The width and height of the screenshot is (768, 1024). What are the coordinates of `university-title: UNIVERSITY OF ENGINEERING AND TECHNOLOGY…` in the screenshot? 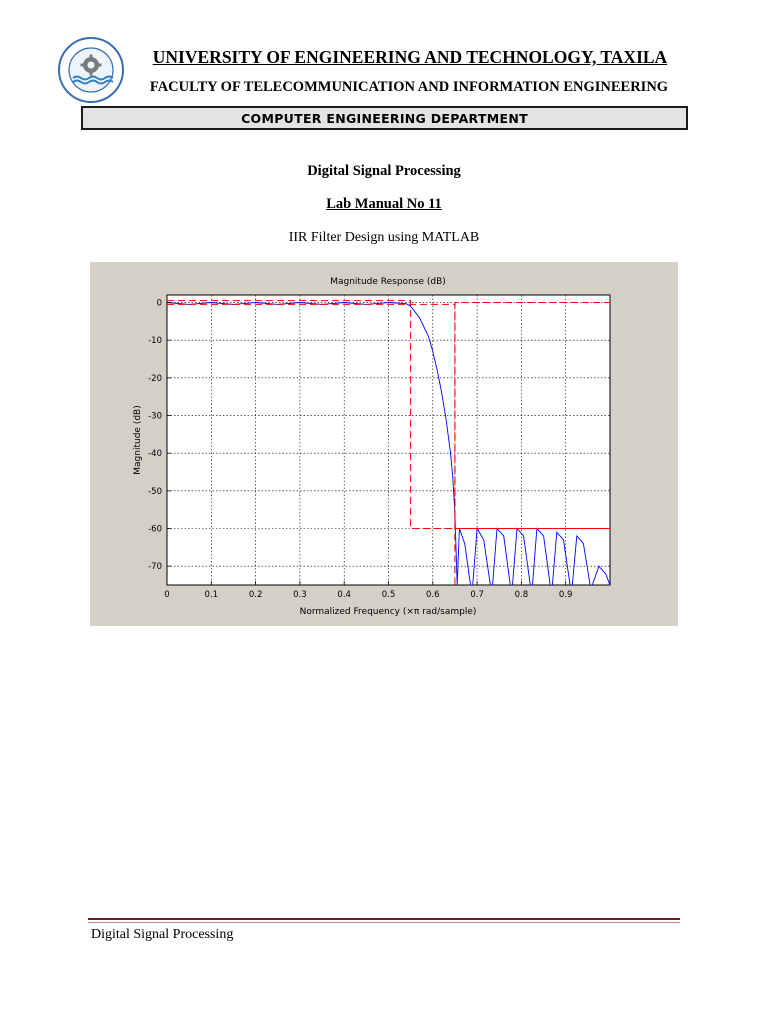 It's located at (410, 57).